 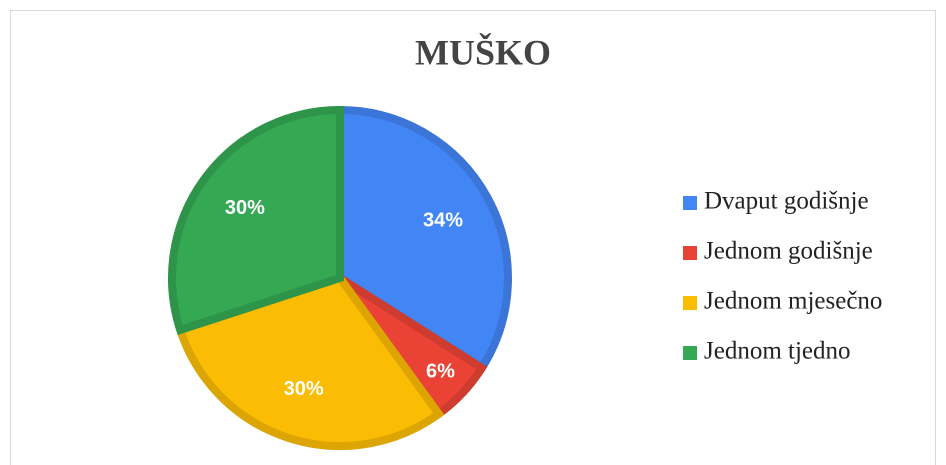 What do you see at coordinates (483, 52) in the screenshot?
I see `chart-title: MUŠKO` at bounding box center [483, 52].